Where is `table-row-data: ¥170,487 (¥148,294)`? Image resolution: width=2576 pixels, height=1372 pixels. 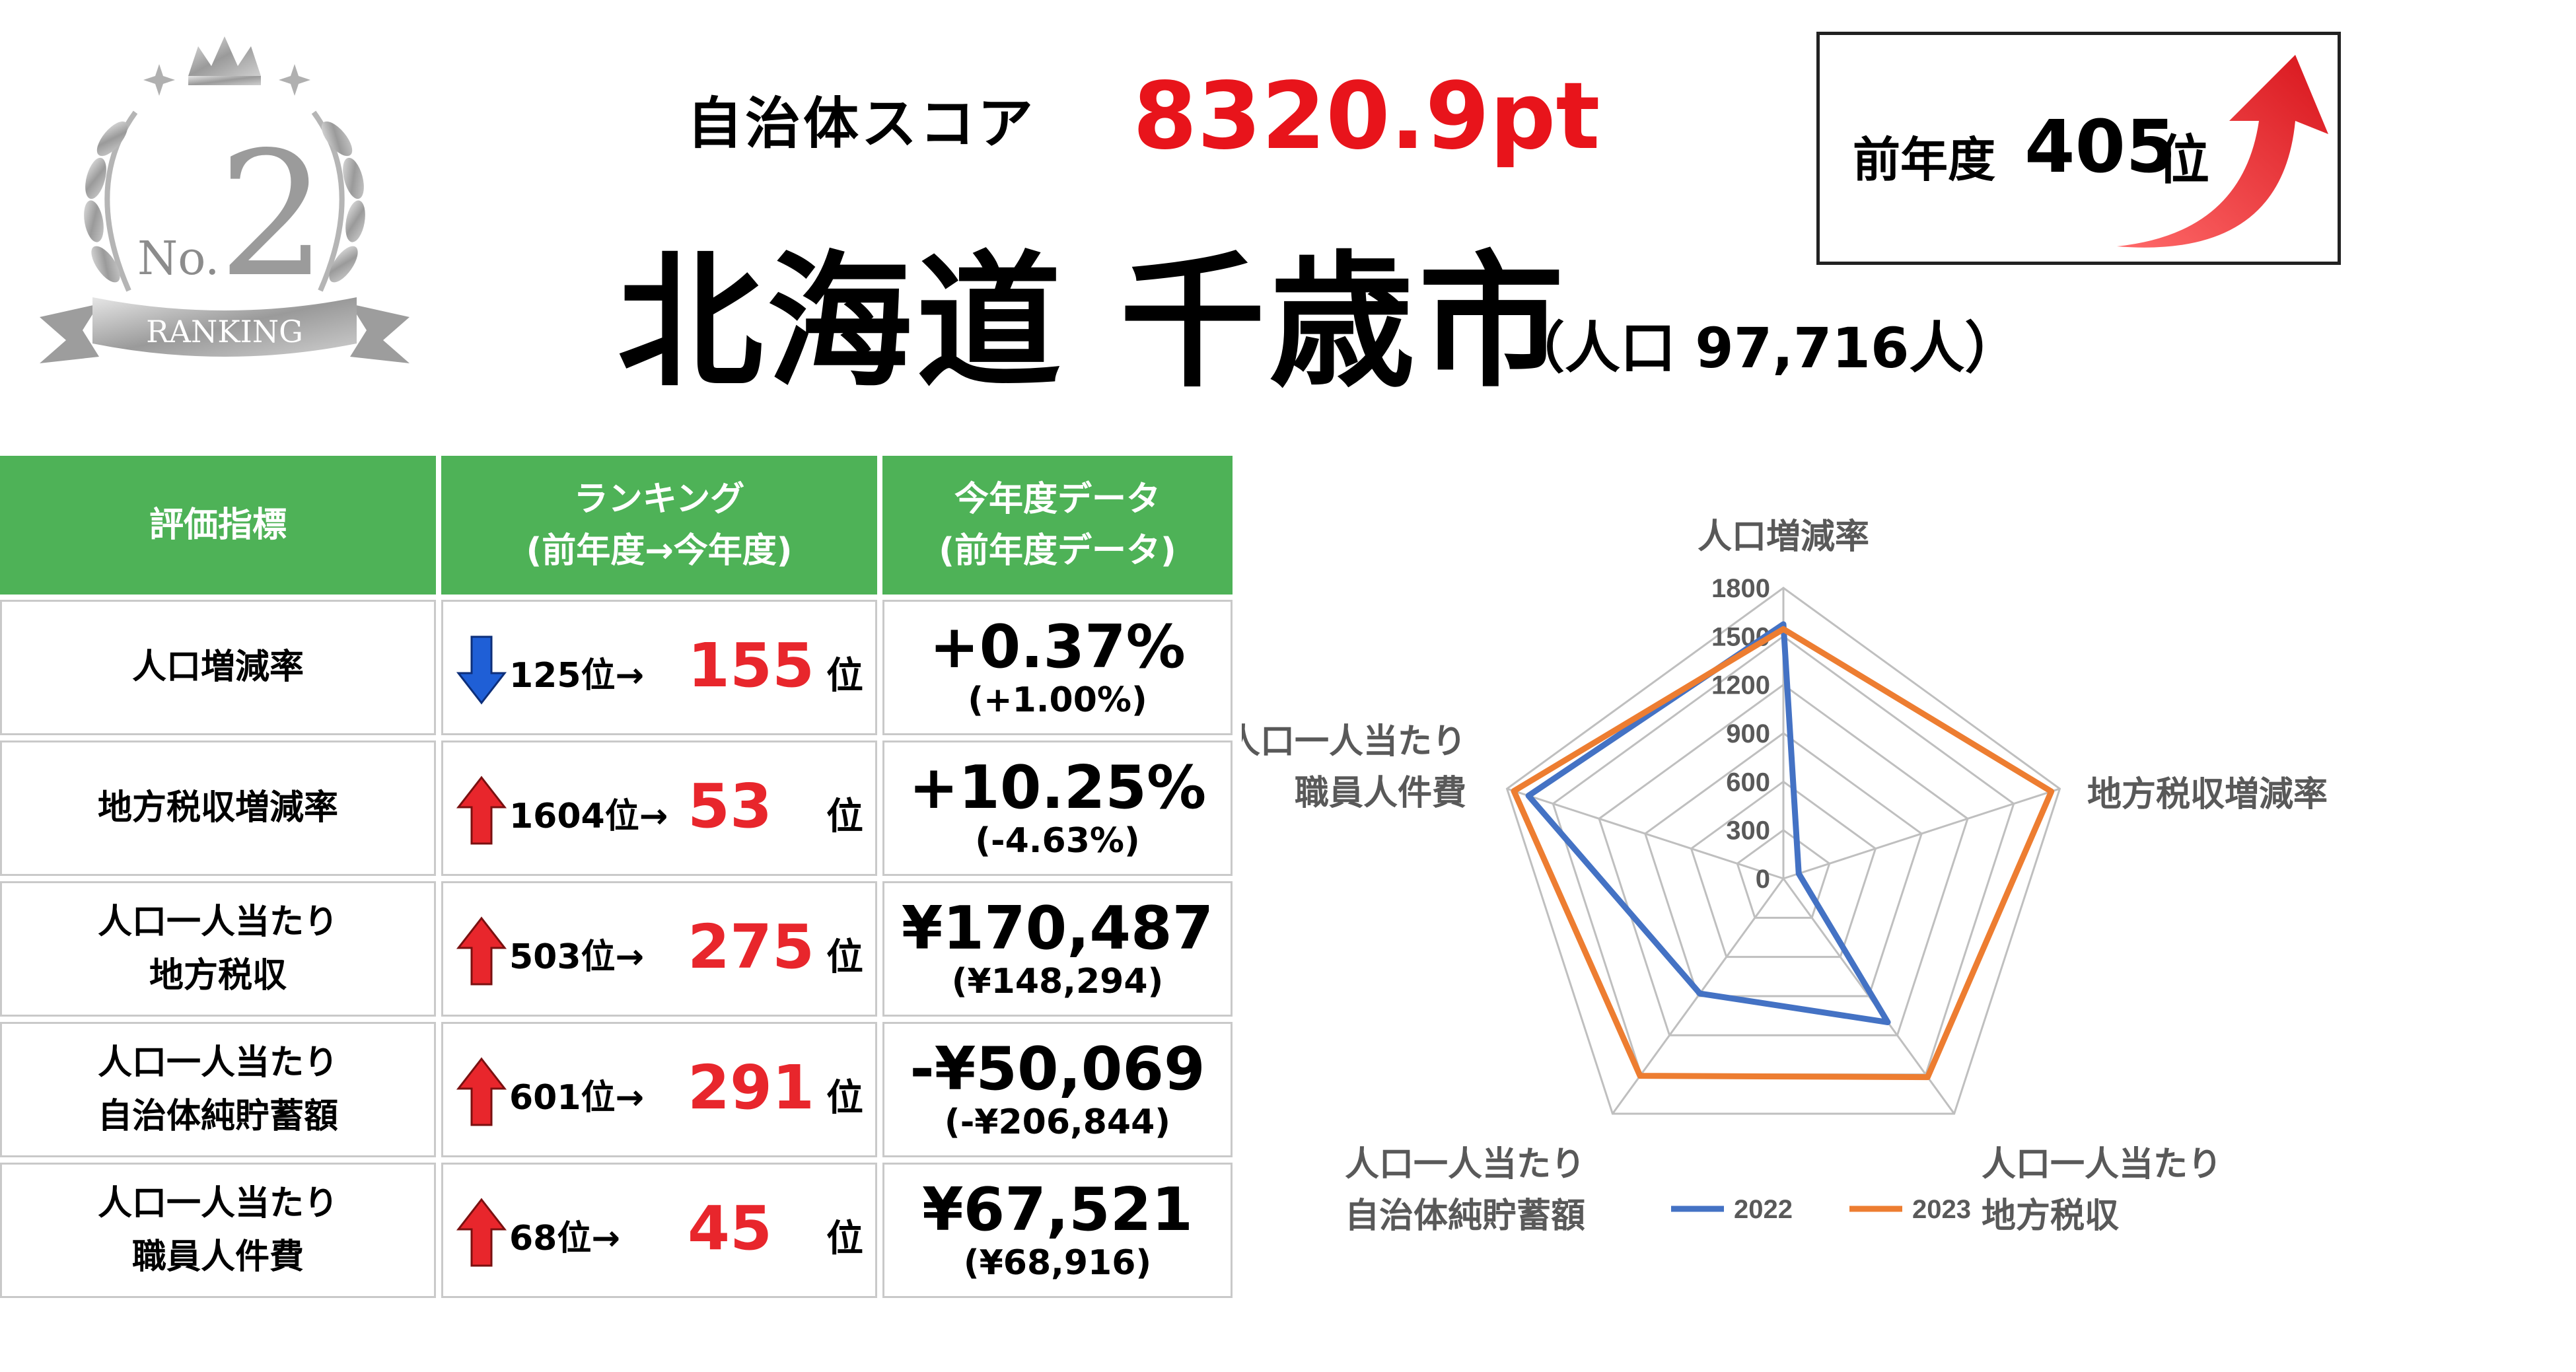 table-row-data: ¥170,487 (¥148,294) is located at coordinates (1058, 949).